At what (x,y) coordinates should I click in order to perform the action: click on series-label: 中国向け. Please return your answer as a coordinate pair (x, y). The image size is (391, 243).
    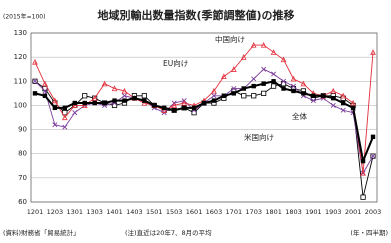
    Looking at the image, I should click on (230, 39).